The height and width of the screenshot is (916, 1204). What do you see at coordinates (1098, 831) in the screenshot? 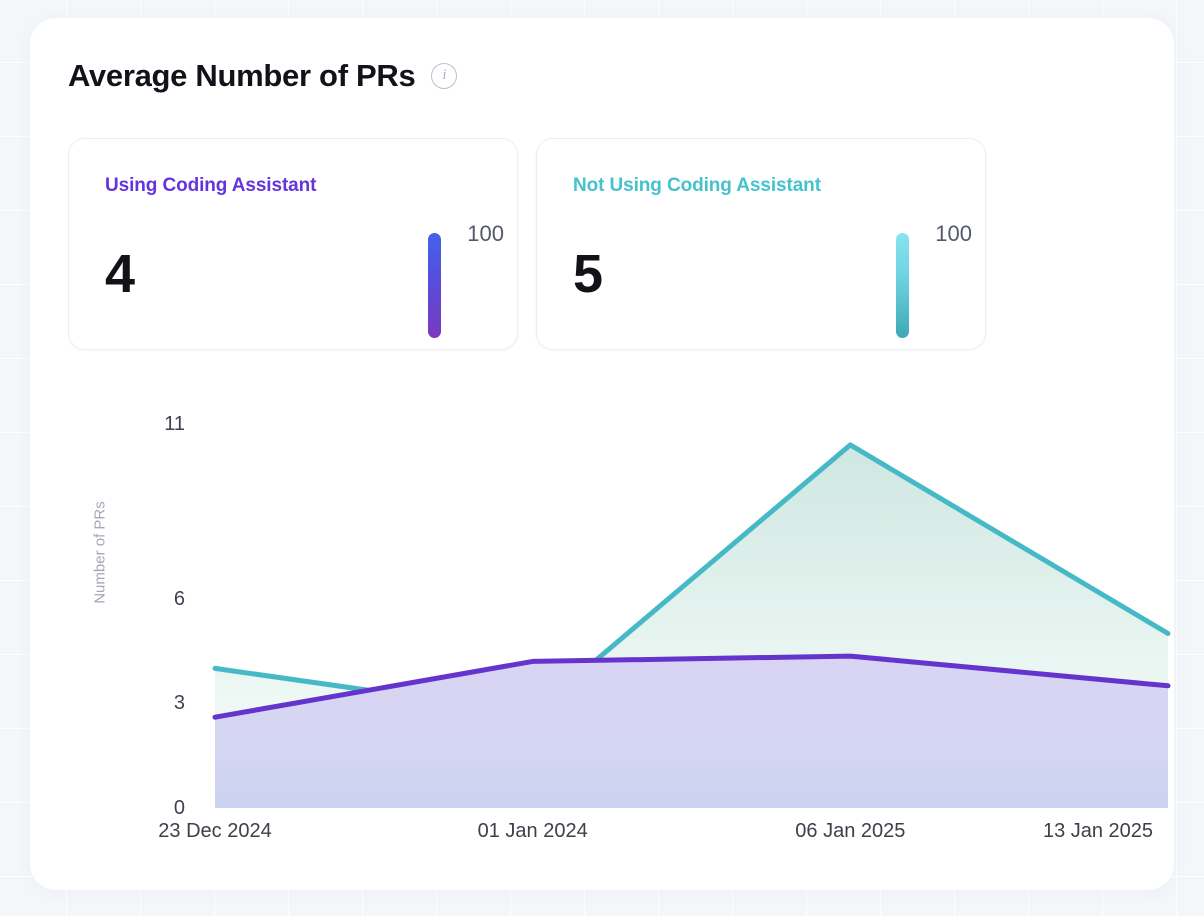
I see `x-tick-label: 13 Jan 2025` at bounding box center [1098, 831].